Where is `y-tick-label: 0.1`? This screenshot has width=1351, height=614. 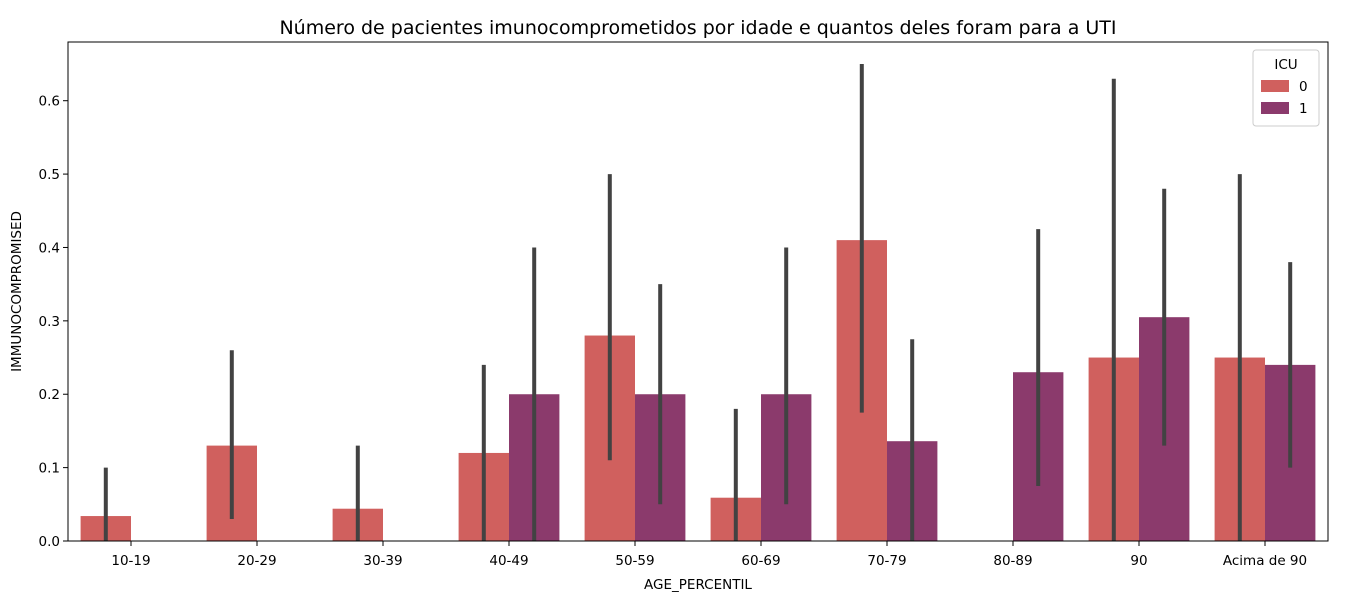
y-tick-label: 0.1 is located at coordinates (49, 469).